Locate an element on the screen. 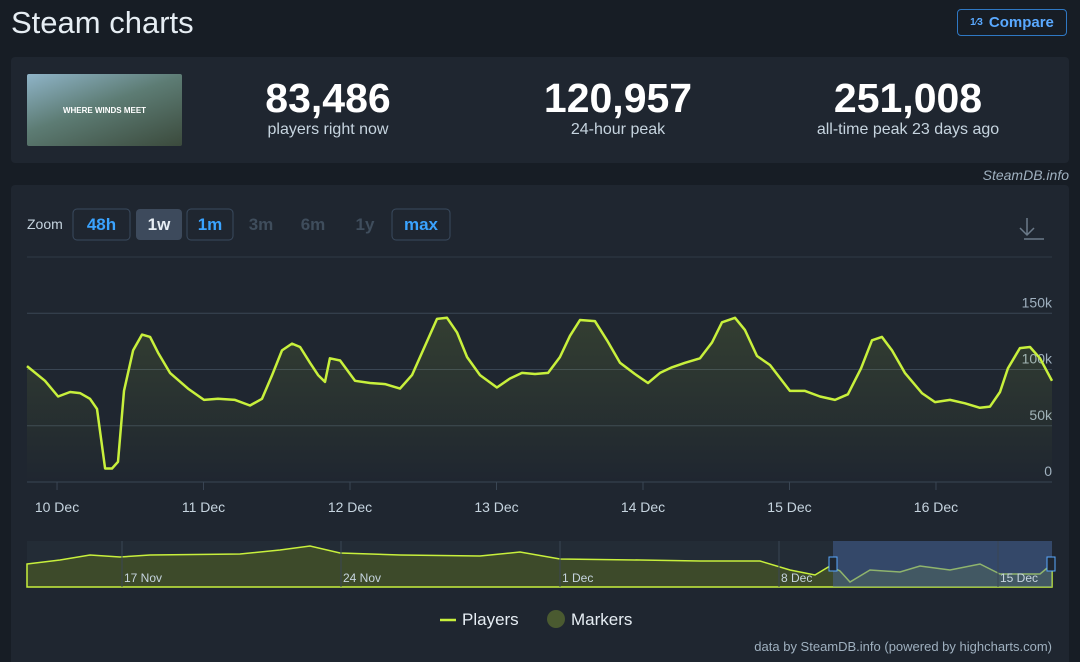 This screenshot has height=662, width=1080. legend-label: Players is located at coordinates (490, 619).